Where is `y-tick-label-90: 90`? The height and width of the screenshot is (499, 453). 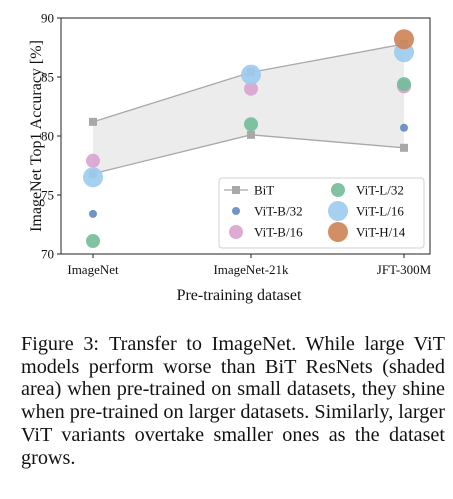 y-tick-label-90: 90 is located at coordinates (47, 18).